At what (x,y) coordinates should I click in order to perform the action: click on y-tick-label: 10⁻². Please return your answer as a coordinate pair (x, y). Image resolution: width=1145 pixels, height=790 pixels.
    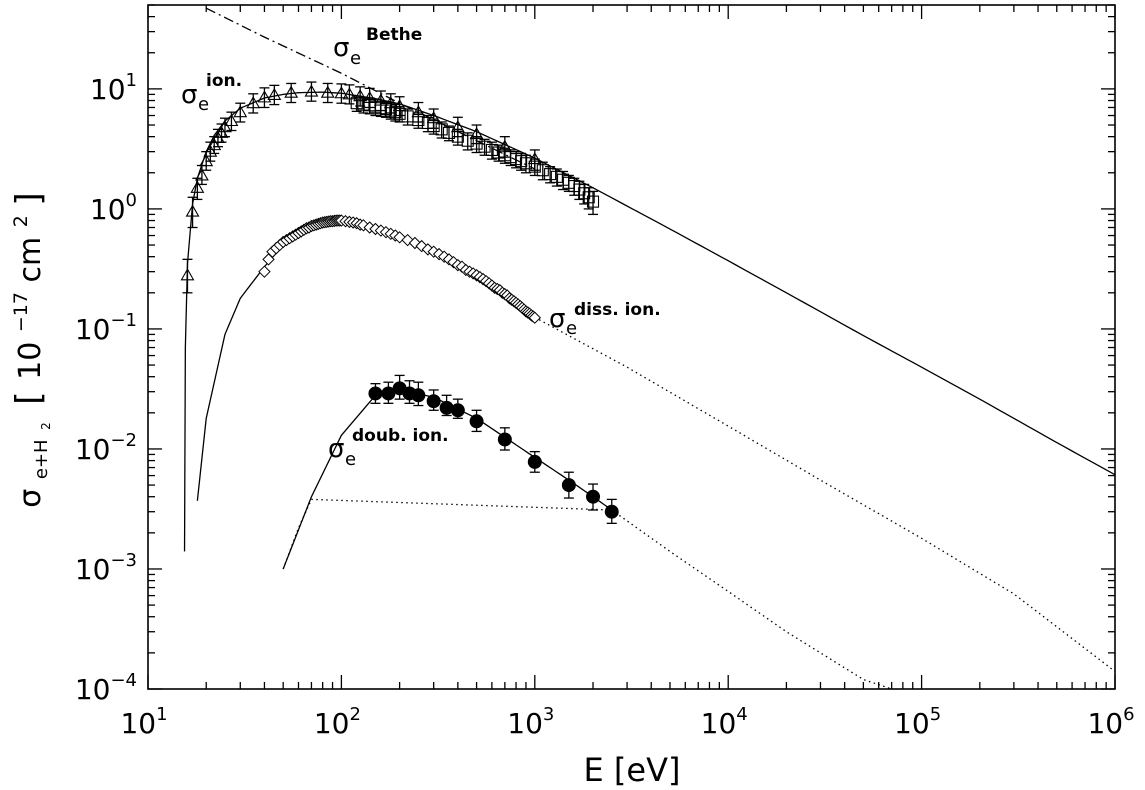
    Looking at the image, I should click on (106, 448).